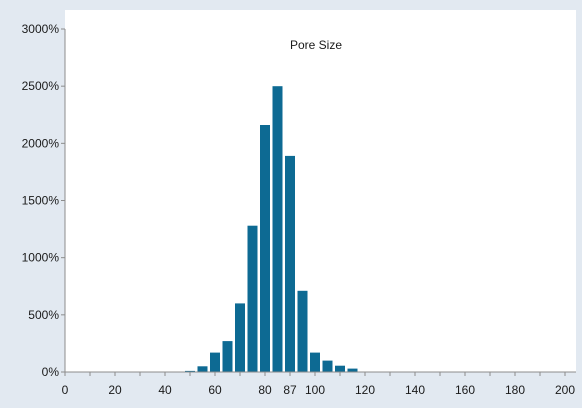 The height and width of the screenshot is (408, 582). What do you see at coordinates (41, 143) in the screenshot?
I see `y-tick-label: 2000%` at bounding box center [41, 143].